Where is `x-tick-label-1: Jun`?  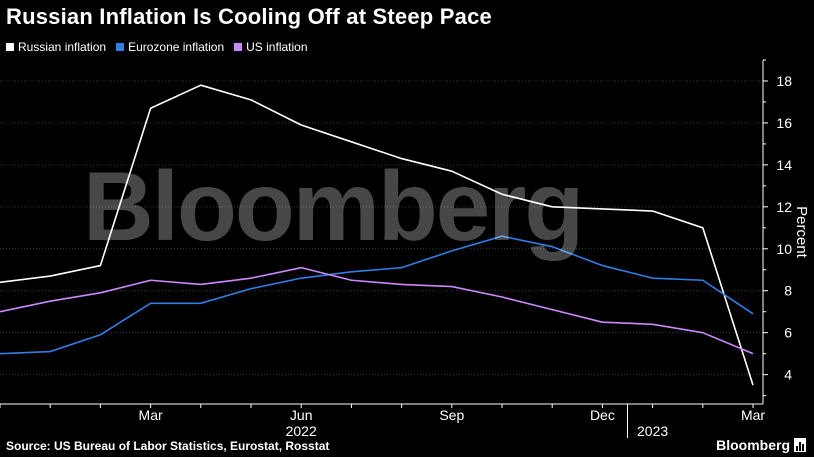 x-tick-label-1: Jun is located at coordinates (301, 415).